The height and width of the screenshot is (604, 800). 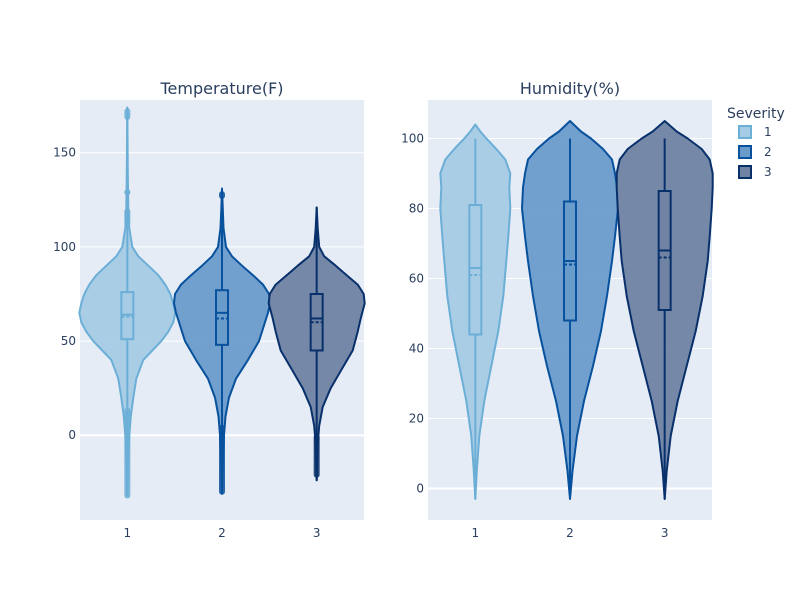 What do you see at coordinates (416, 279) in the screenshot?
I see `y-tick-label: 60` at bounding box center [416, 279].